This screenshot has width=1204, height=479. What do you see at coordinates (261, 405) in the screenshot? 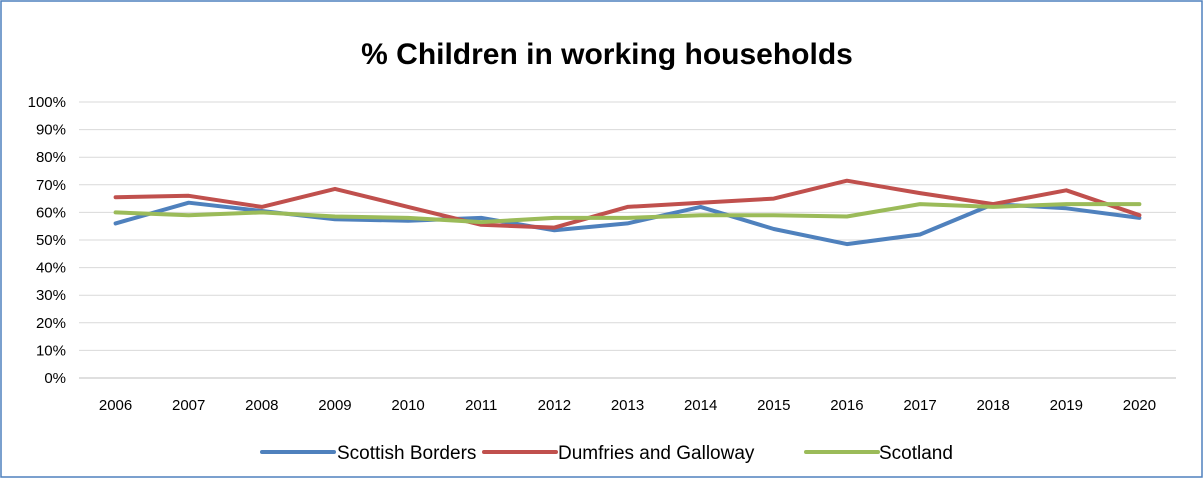
I see `x-tick-label: 2008` at bounding box center [261, 405].